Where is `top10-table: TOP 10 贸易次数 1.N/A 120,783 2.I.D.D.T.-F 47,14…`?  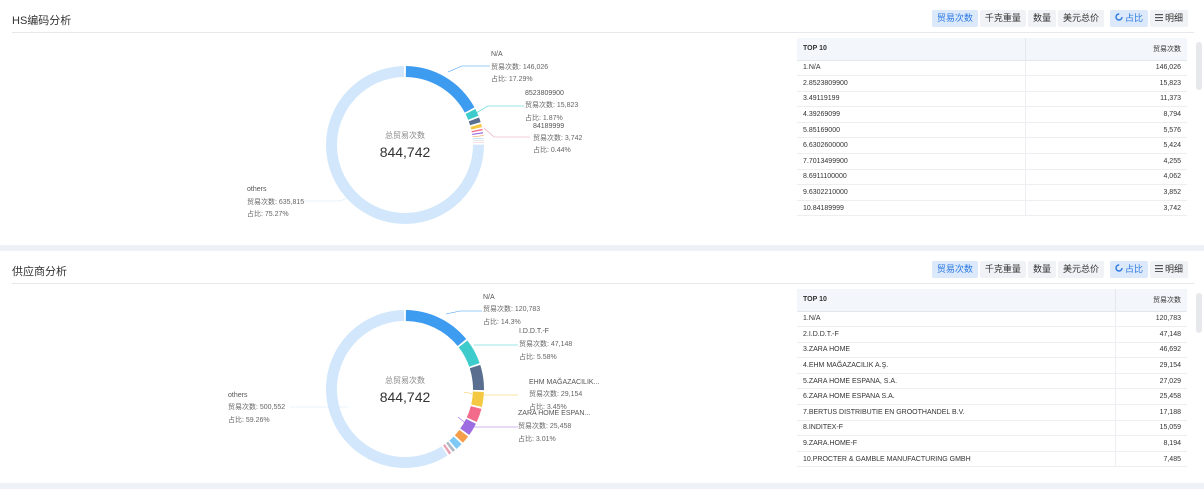
top10-table: TOP 10 贸易次数 1.N/A 120,783 2.I.D.D.T.-F 47,14… is located at coordinates (992, 378).